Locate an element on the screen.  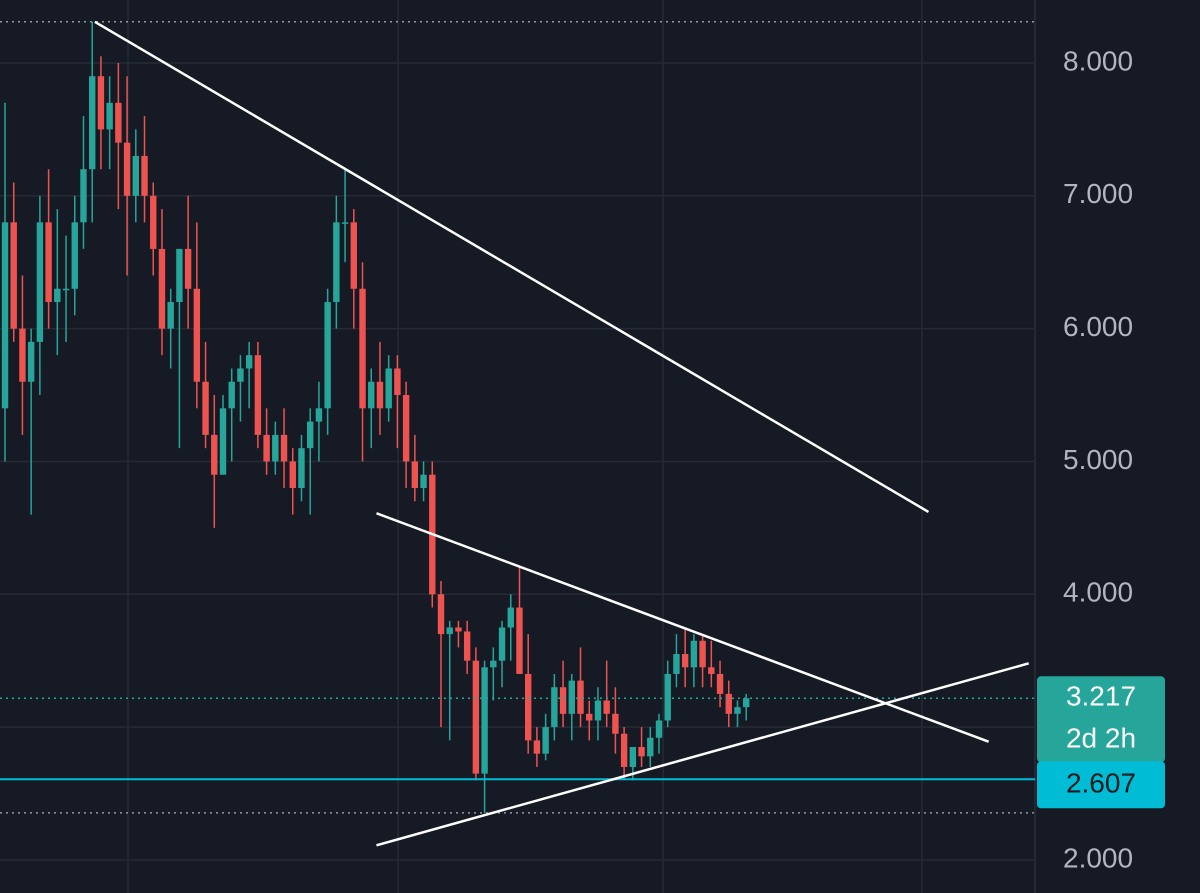
trendline is located at coordinates (703, 754).